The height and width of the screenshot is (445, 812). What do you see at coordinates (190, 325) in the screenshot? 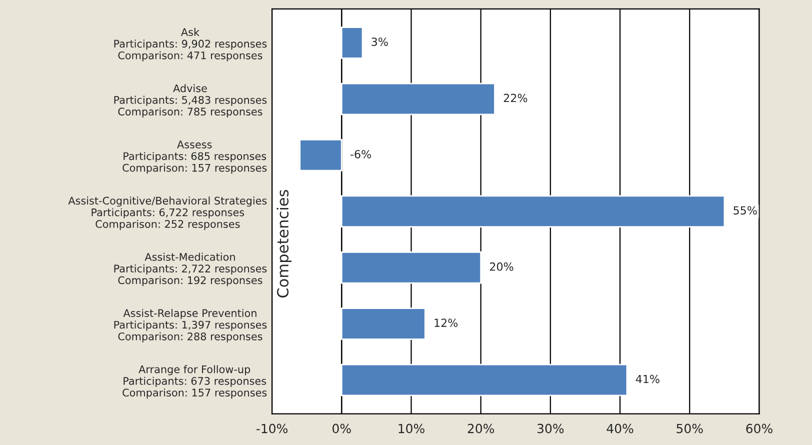
I see `y-tick-label: Assist-Relapse Prevention Participants: 1,397 responses Comparison: 288 responses` at bounding box center [190, 325].